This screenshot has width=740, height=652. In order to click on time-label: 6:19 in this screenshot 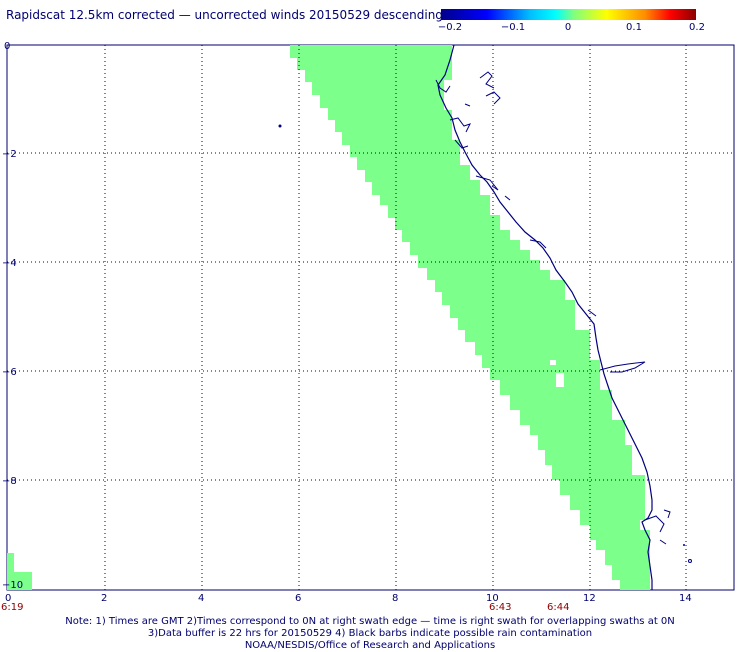, I will do `click(12, 607)`.